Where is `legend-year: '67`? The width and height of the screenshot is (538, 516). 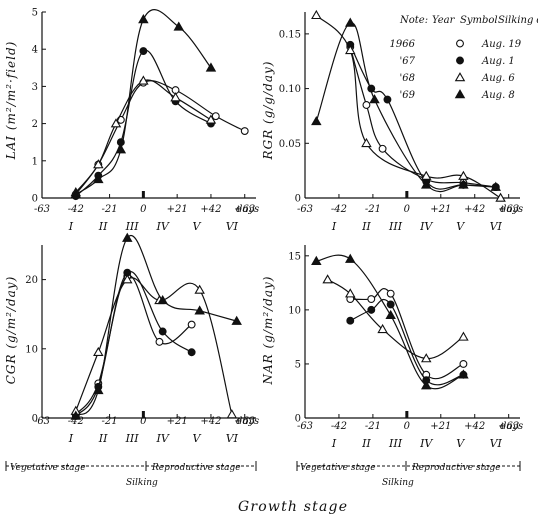
legend-year: '67 is located at coordinates (408, 61).